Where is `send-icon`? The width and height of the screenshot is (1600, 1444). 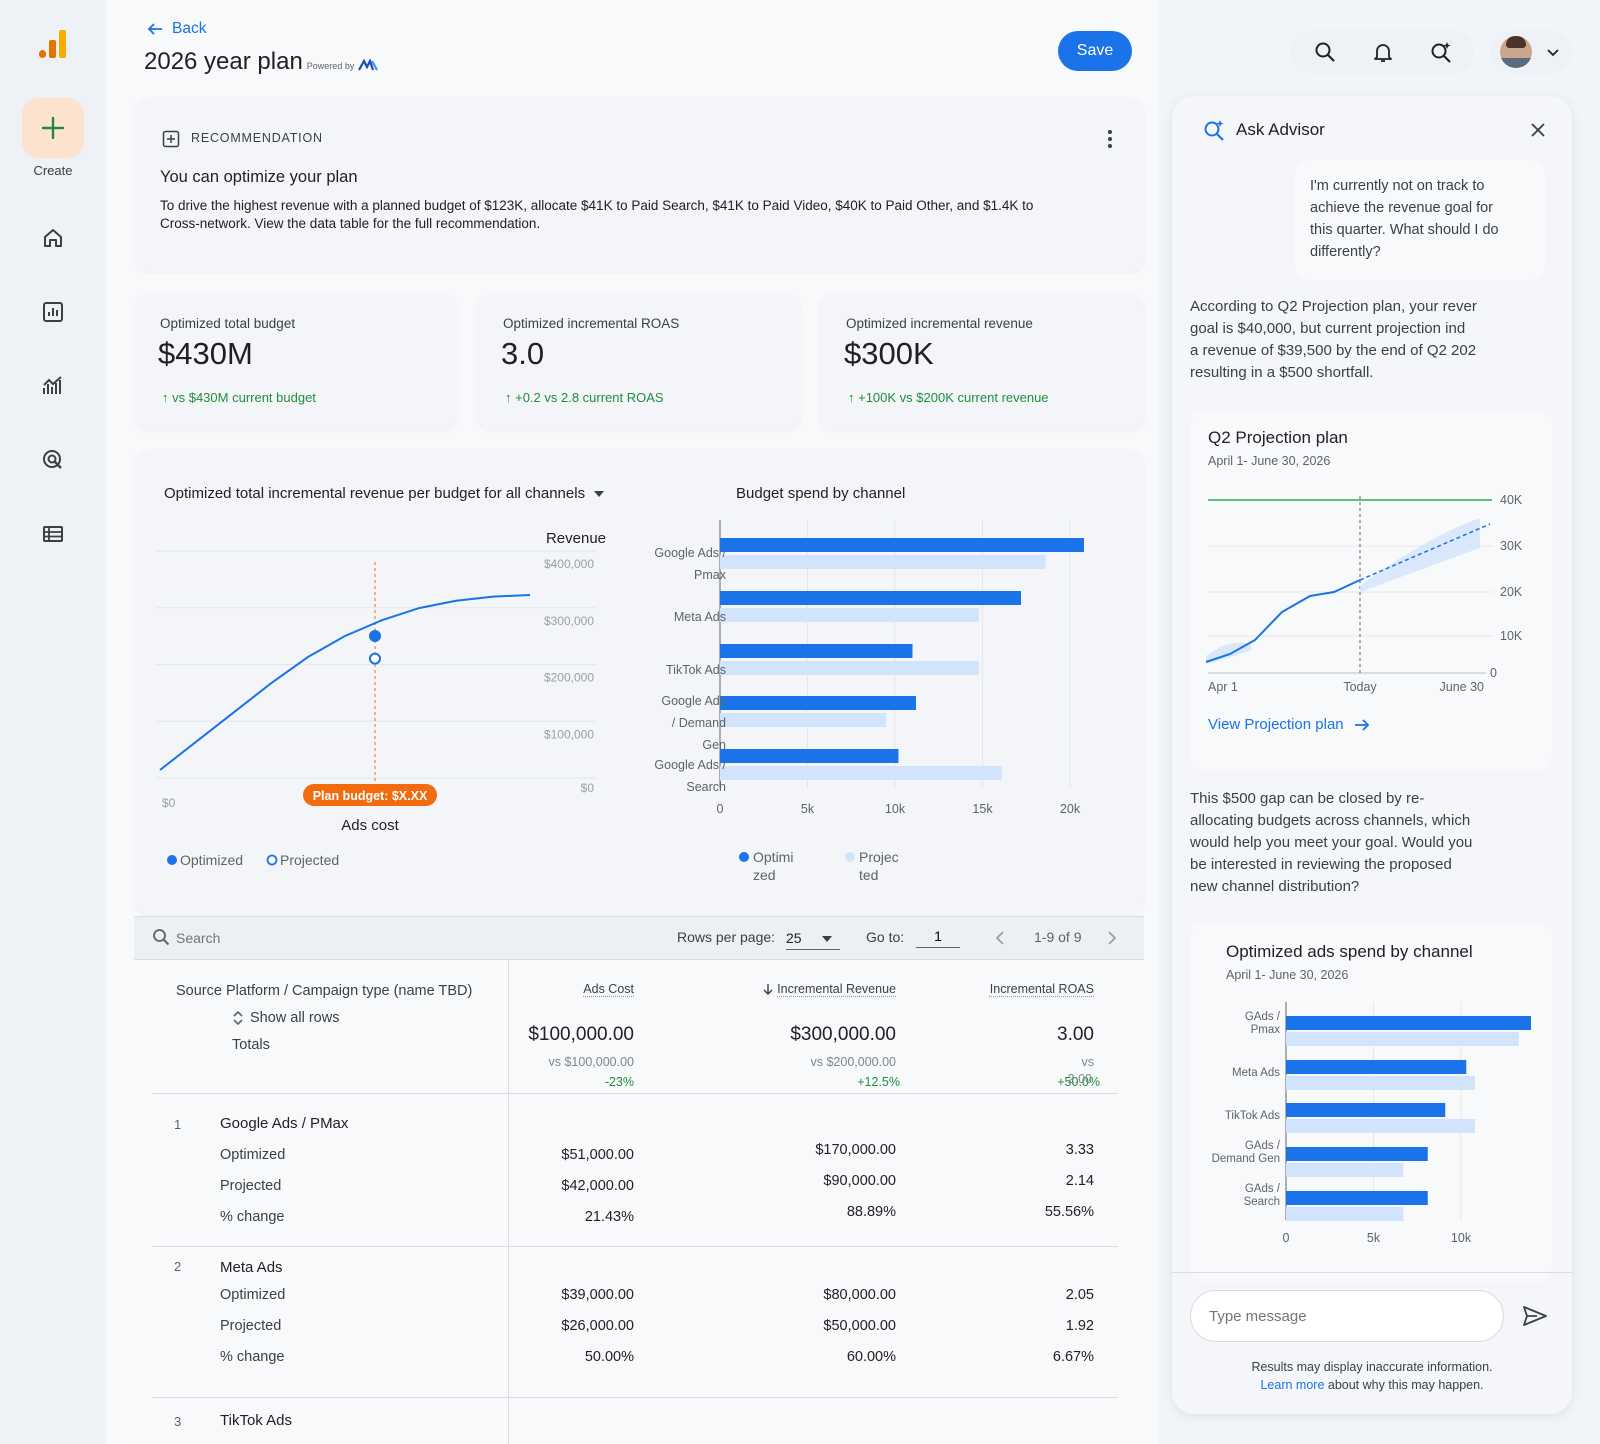
send-icon is located at coordinates (1535, 1316).